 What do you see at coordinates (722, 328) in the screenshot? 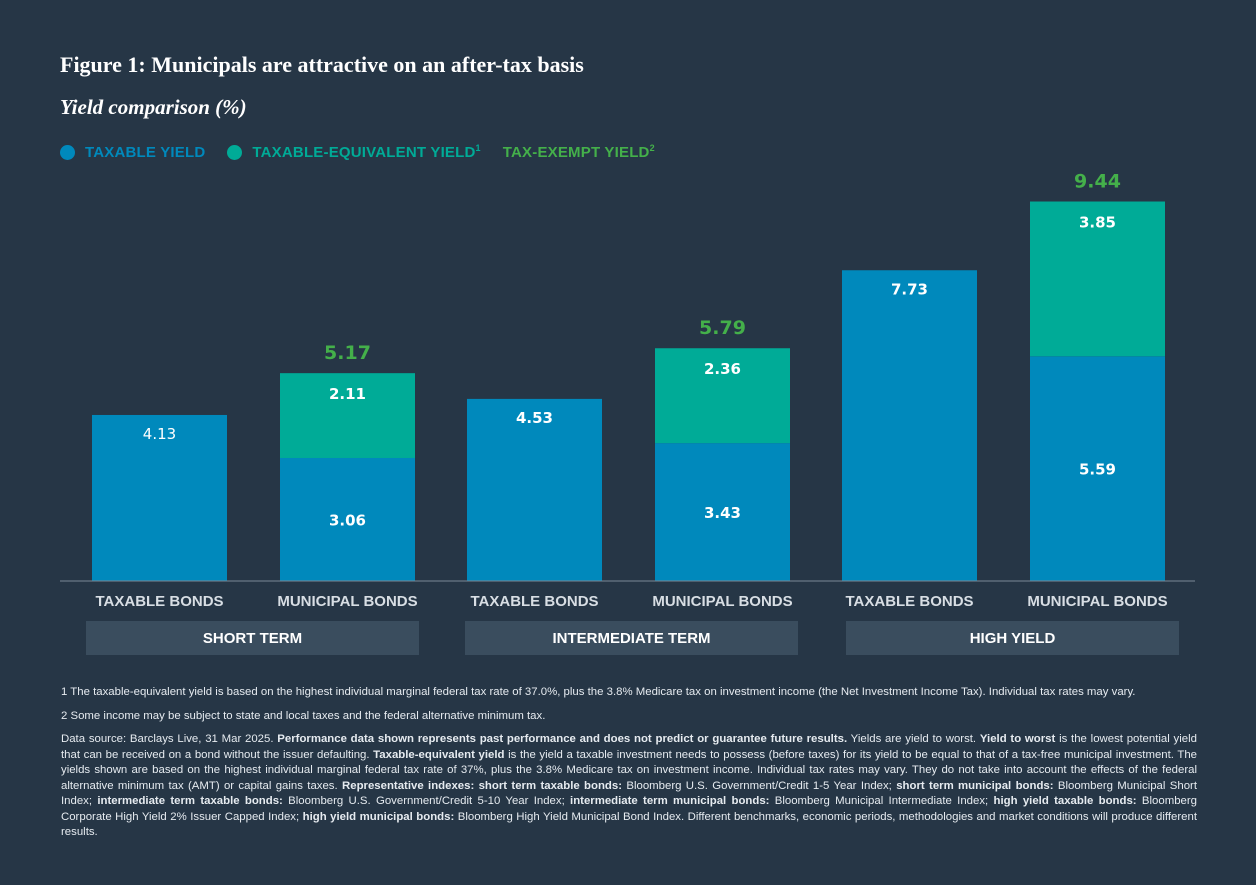
I see `data-label-tax-exempt-yield: 5.79` at bounding box center [722, 328].